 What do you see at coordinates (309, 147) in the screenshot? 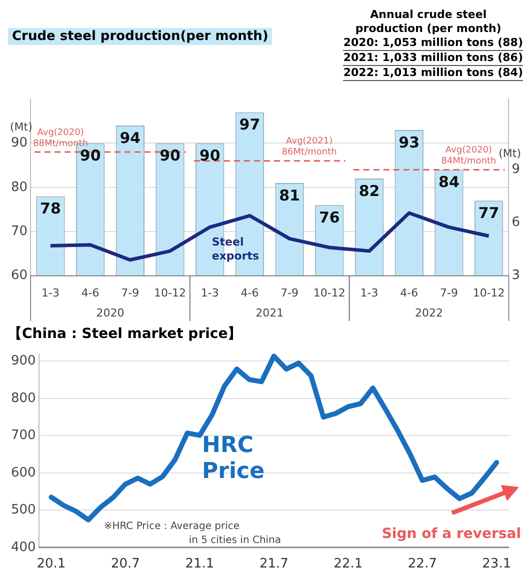
I see `ref-line-label: Avg(2021) 86Mt/month` at bounding box center [309, 147].